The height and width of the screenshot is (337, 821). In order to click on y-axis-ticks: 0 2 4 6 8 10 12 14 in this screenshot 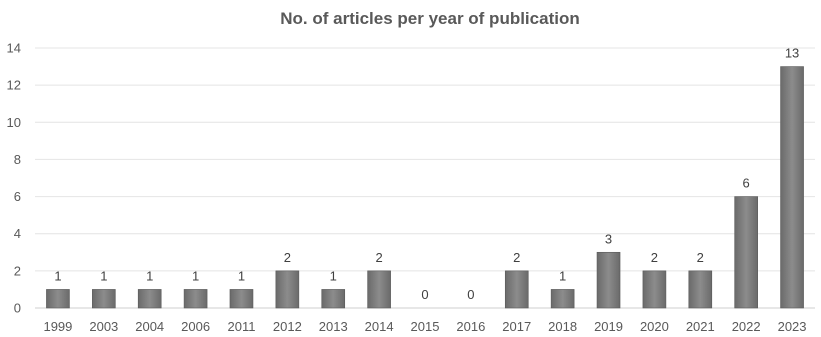, I will do `click(14, 178)`.